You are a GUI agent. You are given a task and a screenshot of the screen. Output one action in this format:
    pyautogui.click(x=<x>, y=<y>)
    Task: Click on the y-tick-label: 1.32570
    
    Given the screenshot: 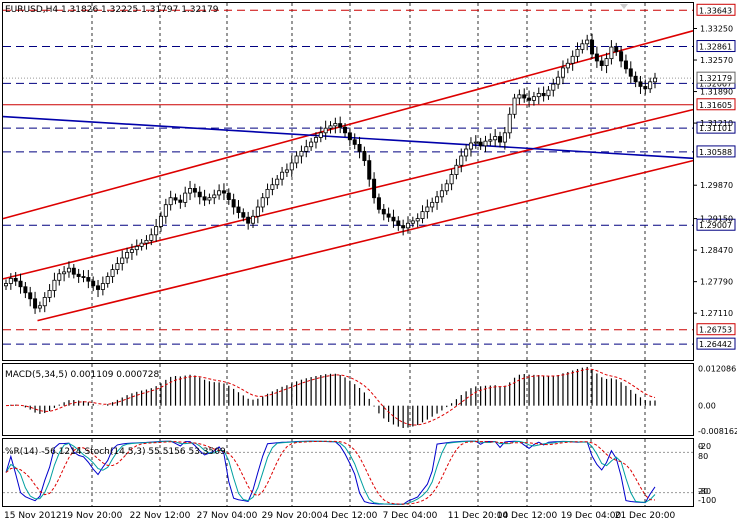 What is the action you would take?
    pyautogui.click(x=716, y=60)
    